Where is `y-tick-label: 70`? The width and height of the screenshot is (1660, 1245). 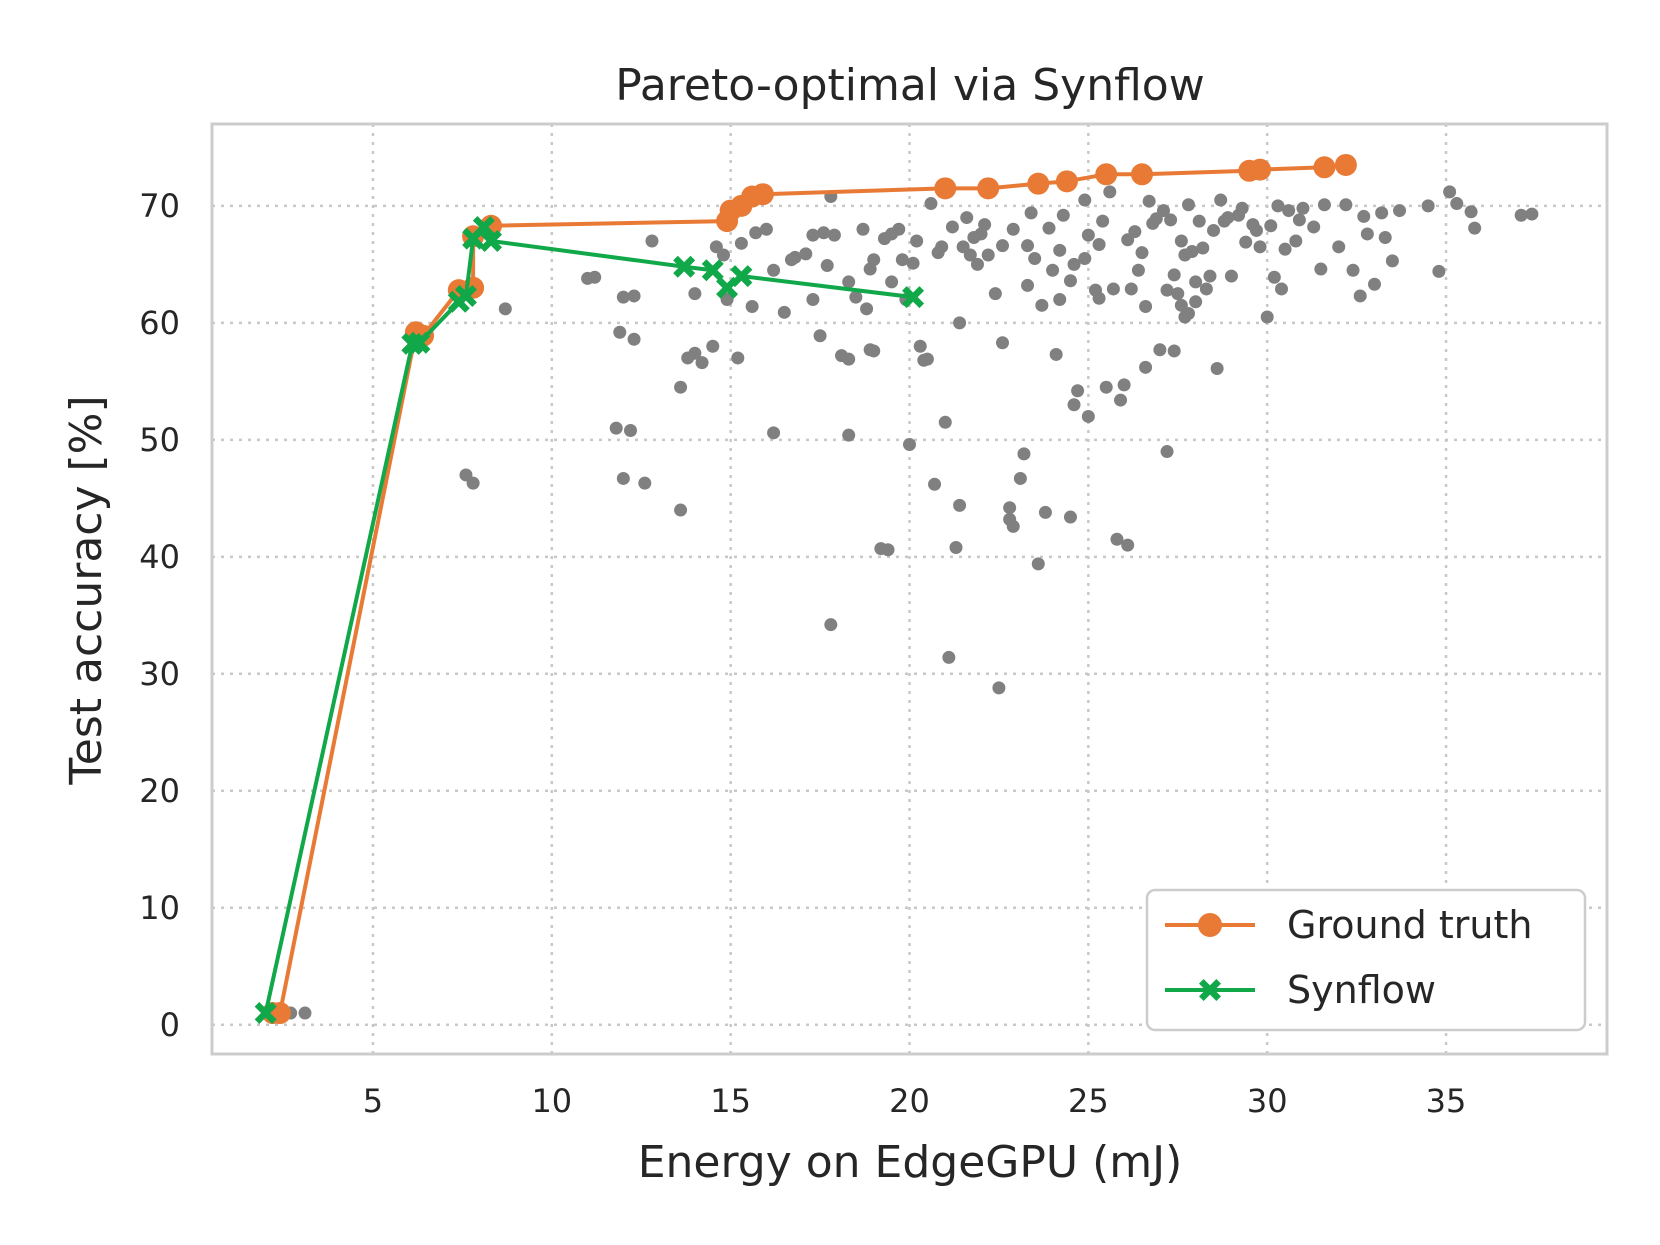
y-tick-label: 70 is located at coordinates (159, 206).